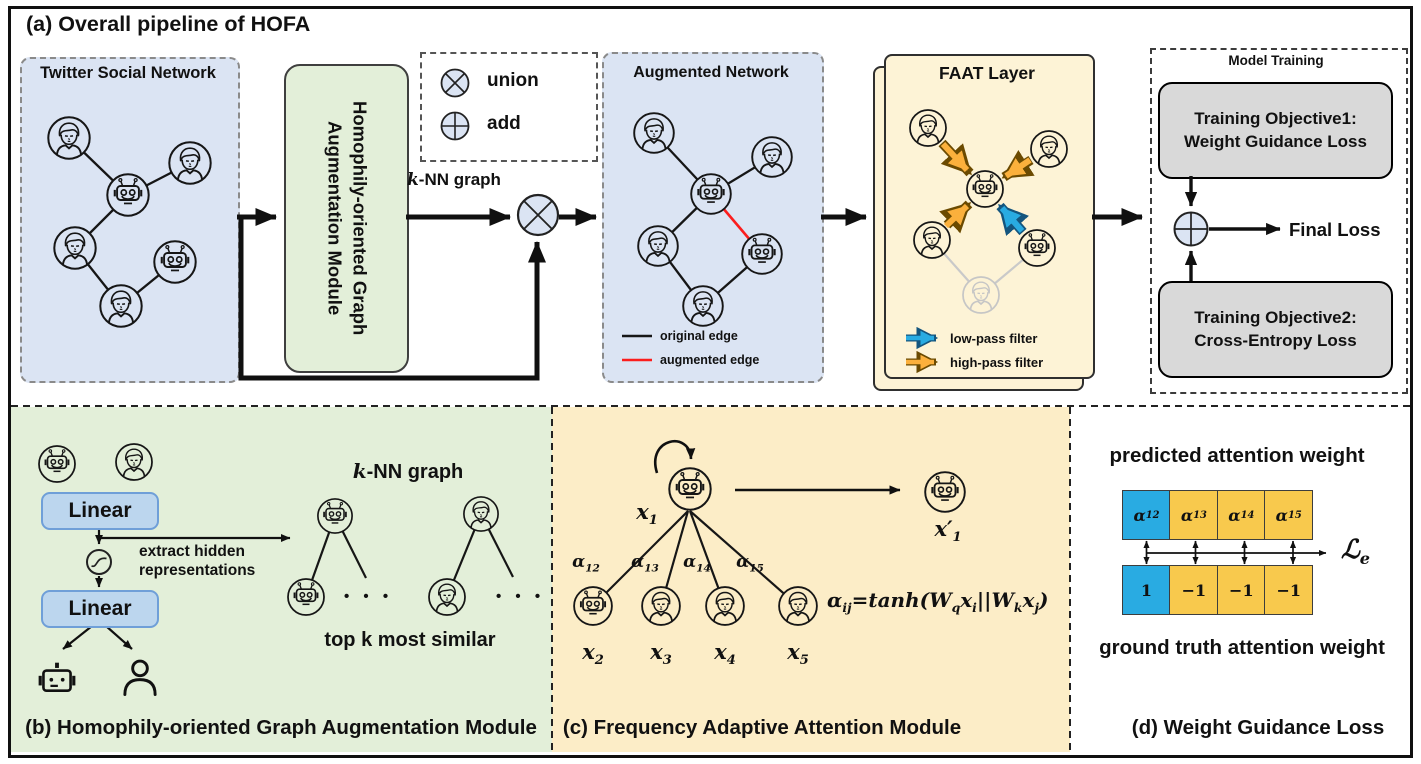 This screenshot has width=1421, height=764. I want to click on gt-cell: −1, so click(1194, 590).